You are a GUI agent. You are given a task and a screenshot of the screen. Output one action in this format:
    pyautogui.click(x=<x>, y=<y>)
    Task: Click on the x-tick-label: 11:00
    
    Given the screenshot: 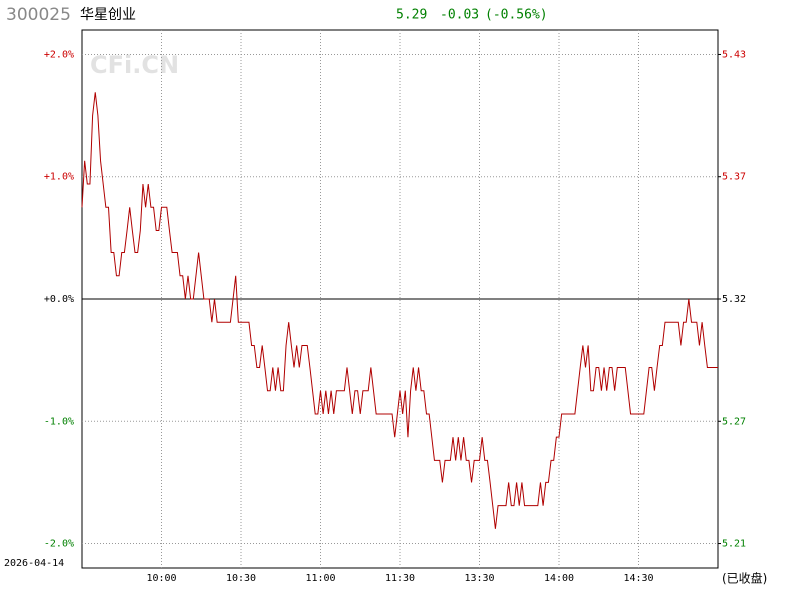 What is the action you would take?
    pyautogui.click(x=320, y=578)
    